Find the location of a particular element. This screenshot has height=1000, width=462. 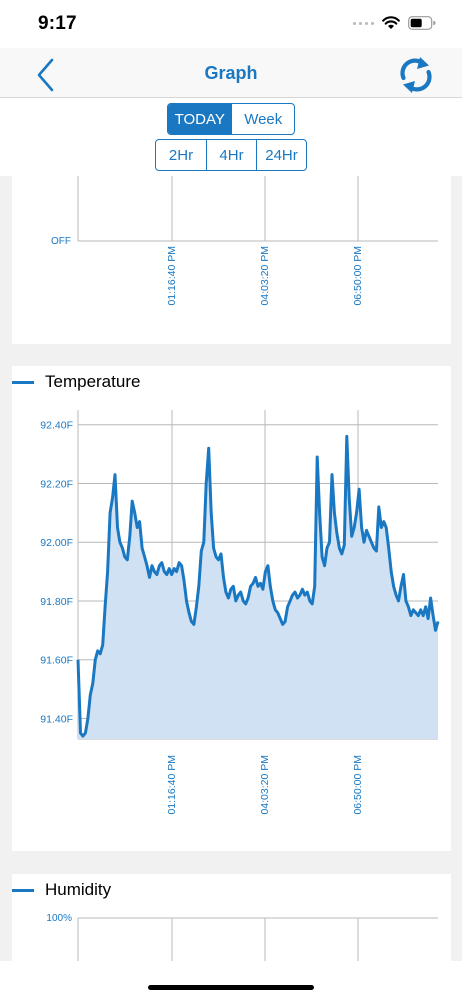

range-selector: 2Hr 4Hr 24Hr is located at coordinates (231, 155).